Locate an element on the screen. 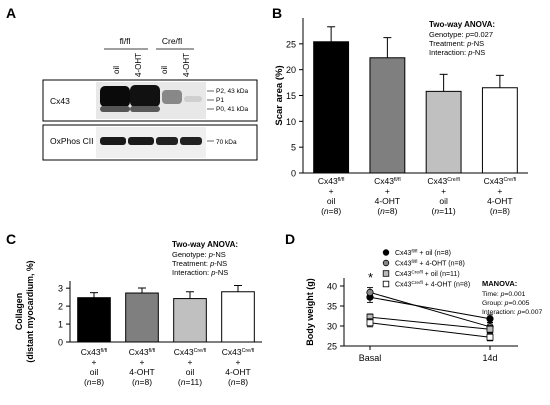  stats-title: Two-way ANOVA: is located at coordinates (462, 24).